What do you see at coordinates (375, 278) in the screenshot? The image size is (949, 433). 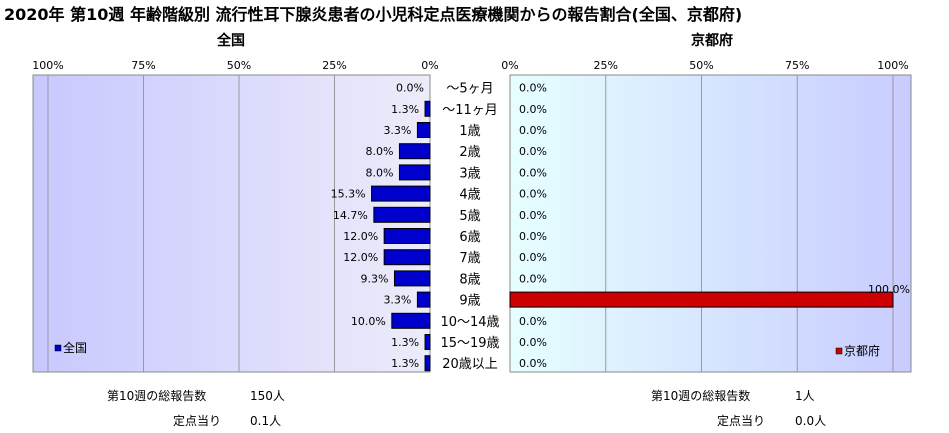 I see `left-value-label: 9.3%` at bounding box center [375, 278].